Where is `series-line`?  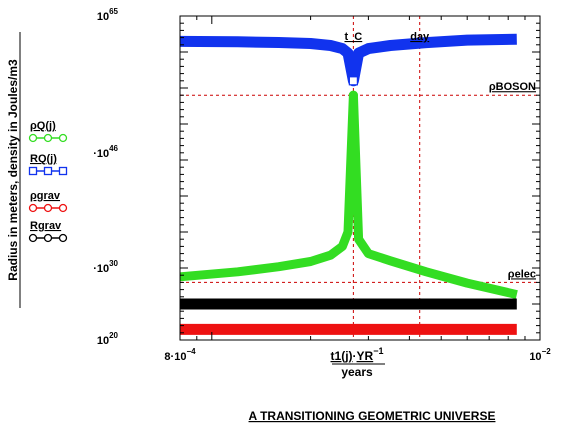
series-line is located at coordinates (348, 60).